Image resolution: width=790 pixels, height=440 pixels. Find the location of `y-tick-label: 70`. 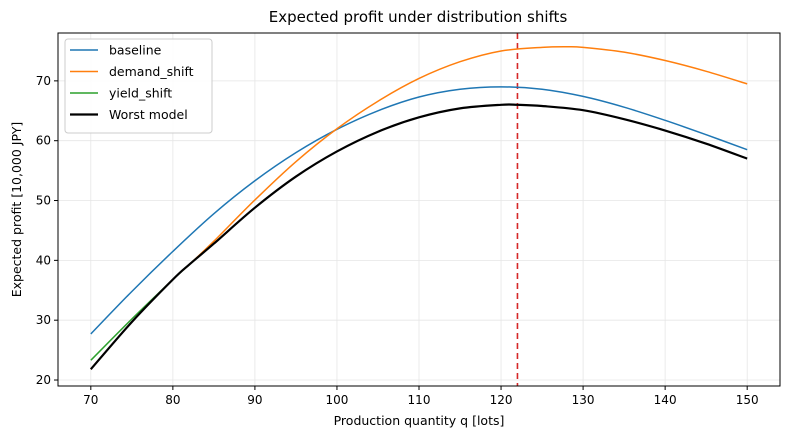

y-tick-label: 70 is located at coordinates (43, 81).